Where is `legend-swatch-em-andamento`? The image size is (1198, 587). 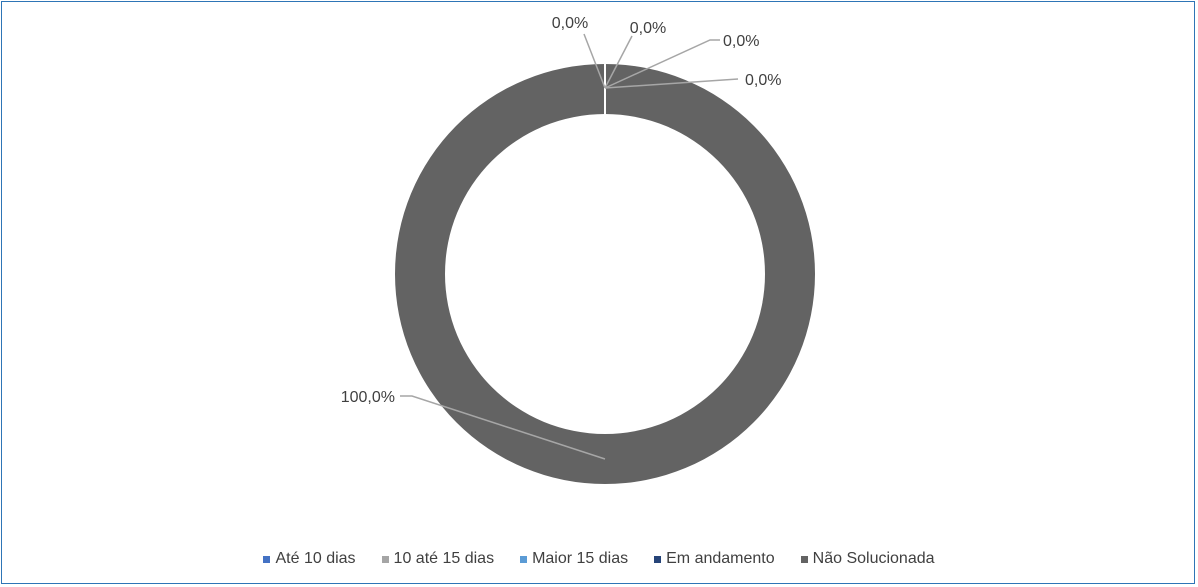 legend-swatch-em-andamento is located at coordinates (658, 559).